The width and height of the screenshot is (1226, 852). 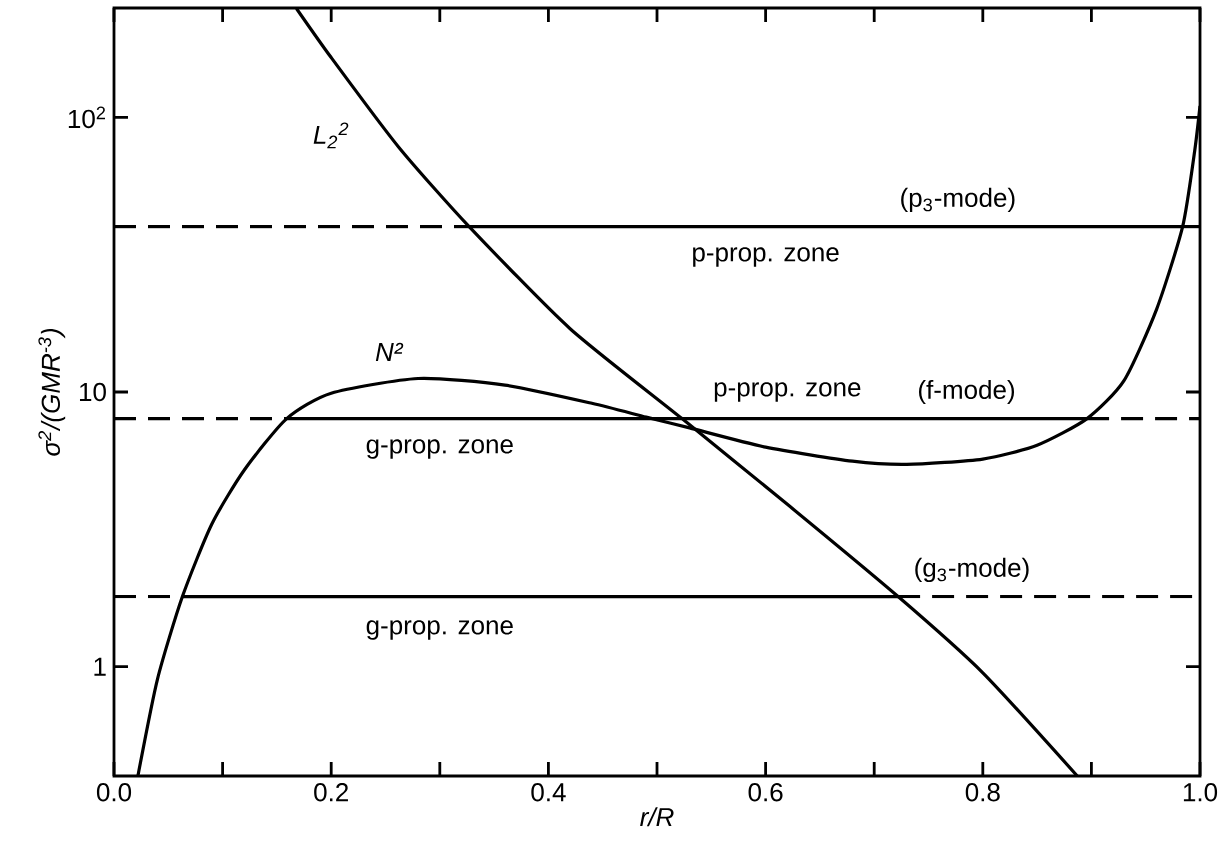 I want to click on x-tick-label: 0.2, so click(x=331, y=792).